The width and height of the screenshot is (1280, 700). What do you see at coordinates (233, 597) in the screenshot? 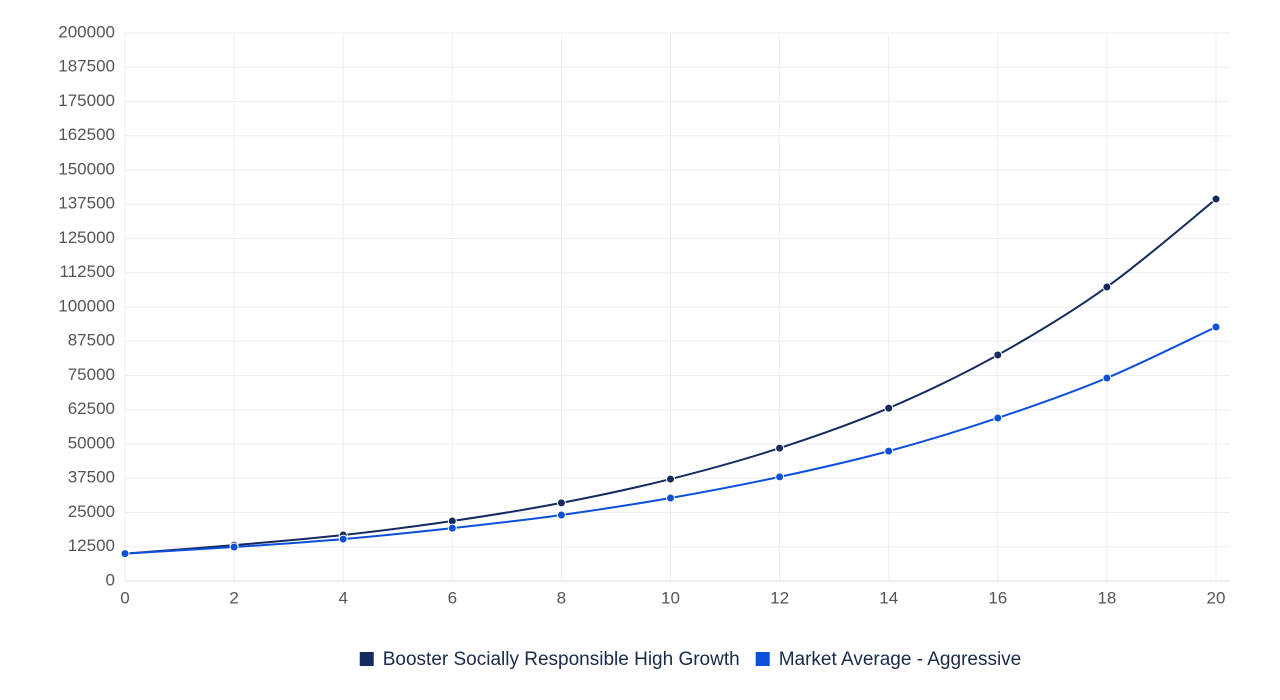
I see `x-tick-label: 2` at bounding box center [233, 597].